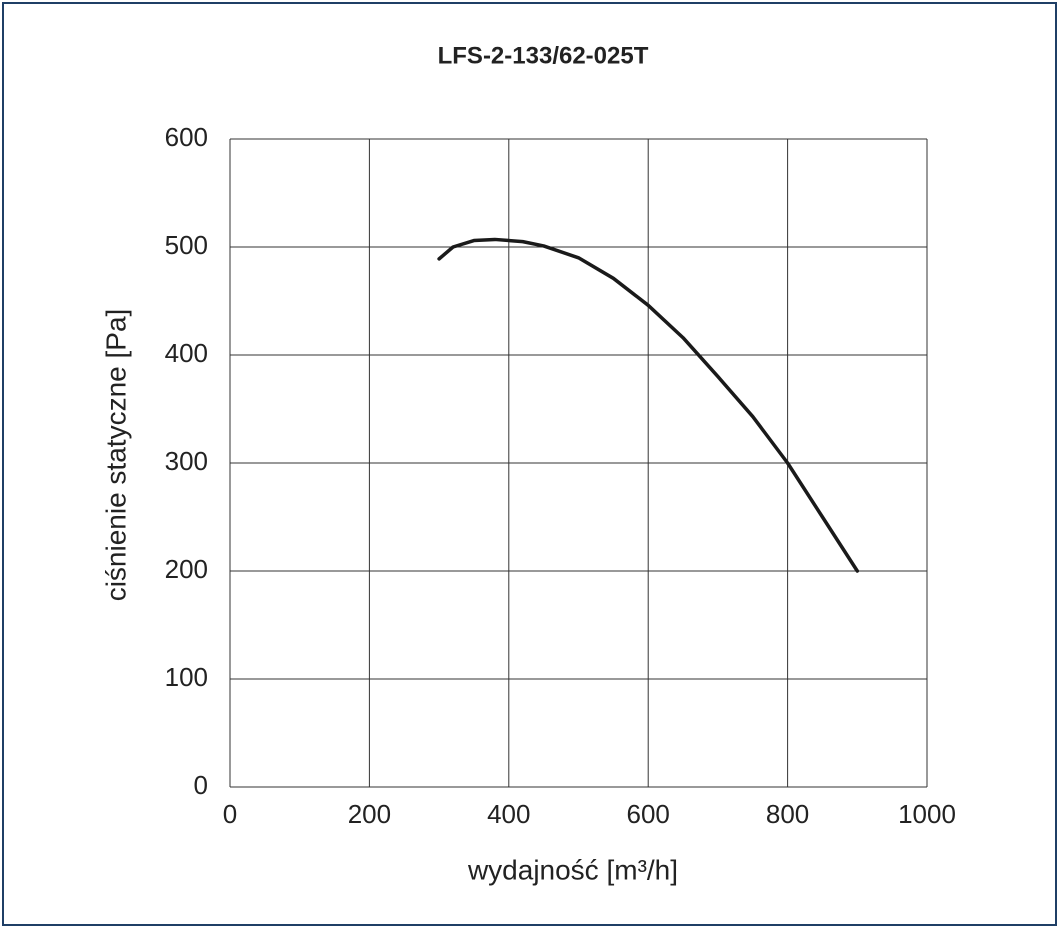  Describe the element at coordinates (572, 869) in the screenshot. I see `x-axis-label: wydajność [m³/h]` at that location.